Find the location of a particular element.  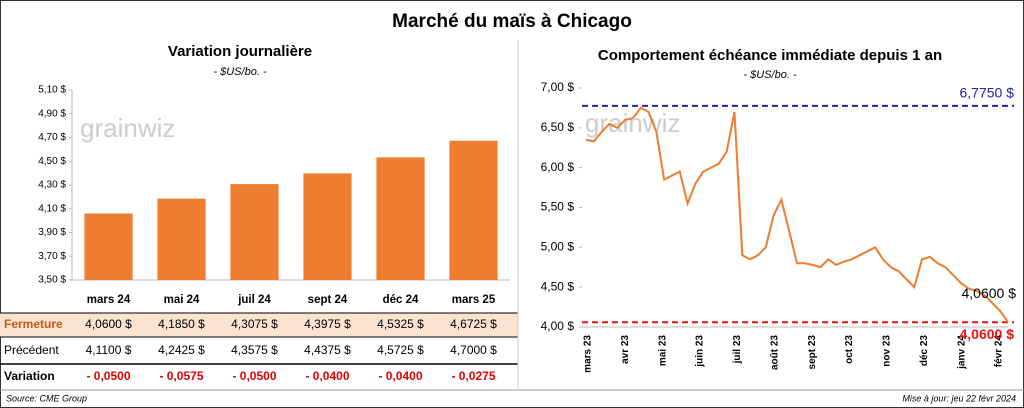

table-cell: 4,2425 $ is located at coordinates (181, 350).